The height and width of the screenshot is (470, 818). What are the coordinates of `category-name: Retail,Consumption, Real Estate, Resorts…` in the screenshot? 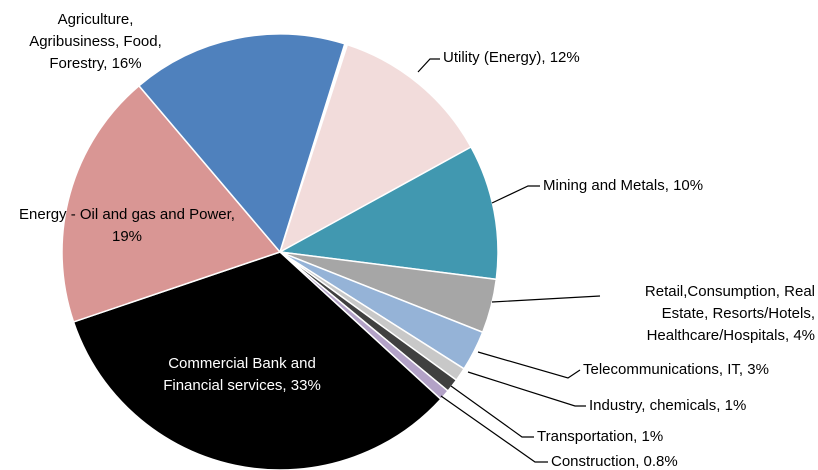 It's located at (729, 313).